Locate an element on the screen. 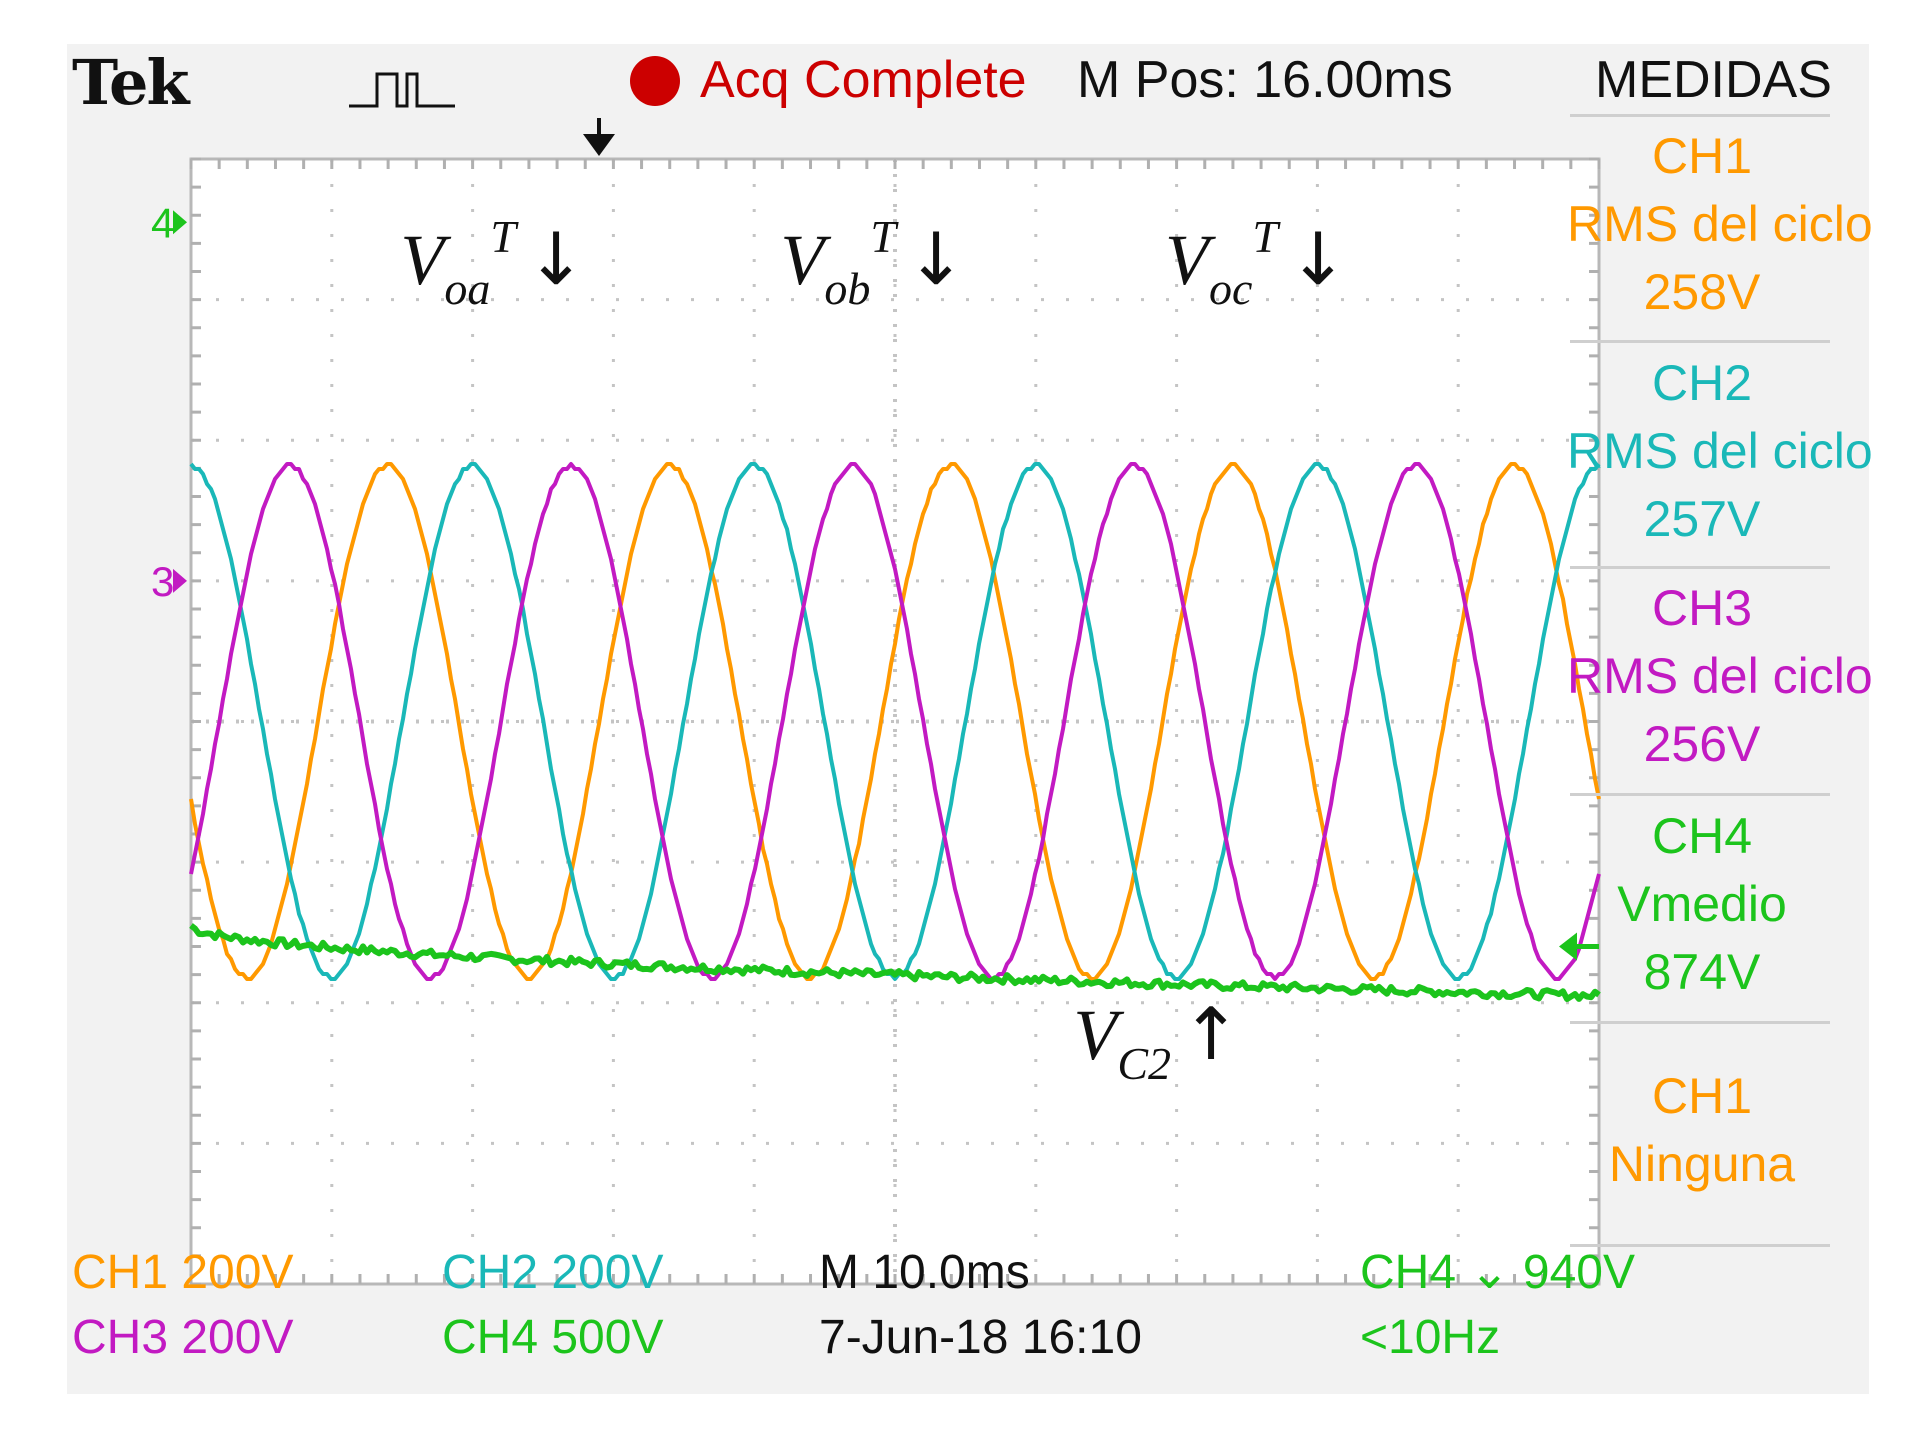 The width and height of the screenshot is (1905, 1433). footer-datetime: 7-Jun-18 16:10 is located at coordinates (980, 1337).